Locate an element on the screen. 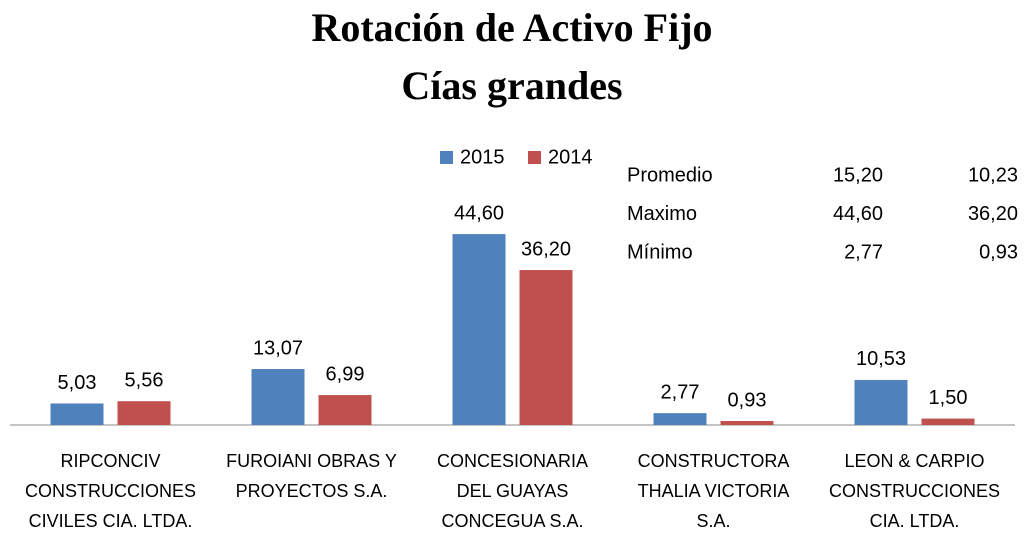 The image size is (1025, 535). x-tick-label-line: DEL GUAYAS is located at coordinates (513, 491).